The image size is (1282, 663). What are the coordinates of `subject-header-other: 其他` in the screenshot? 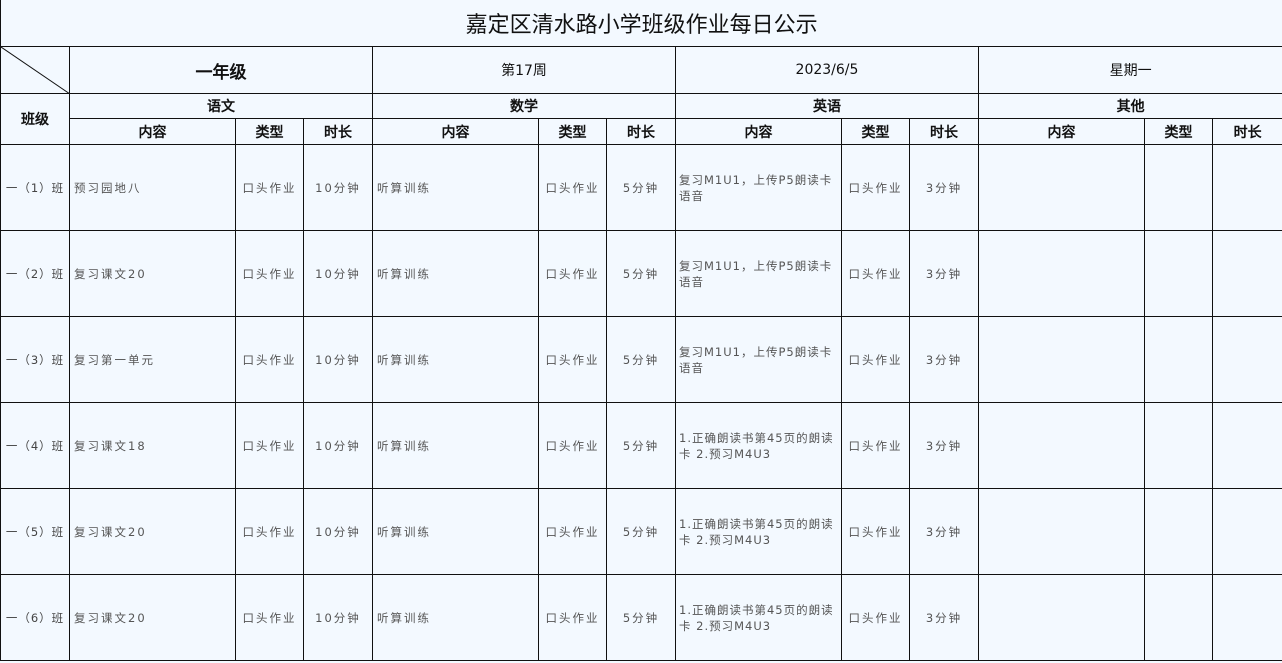 It's located at (1129, 106).